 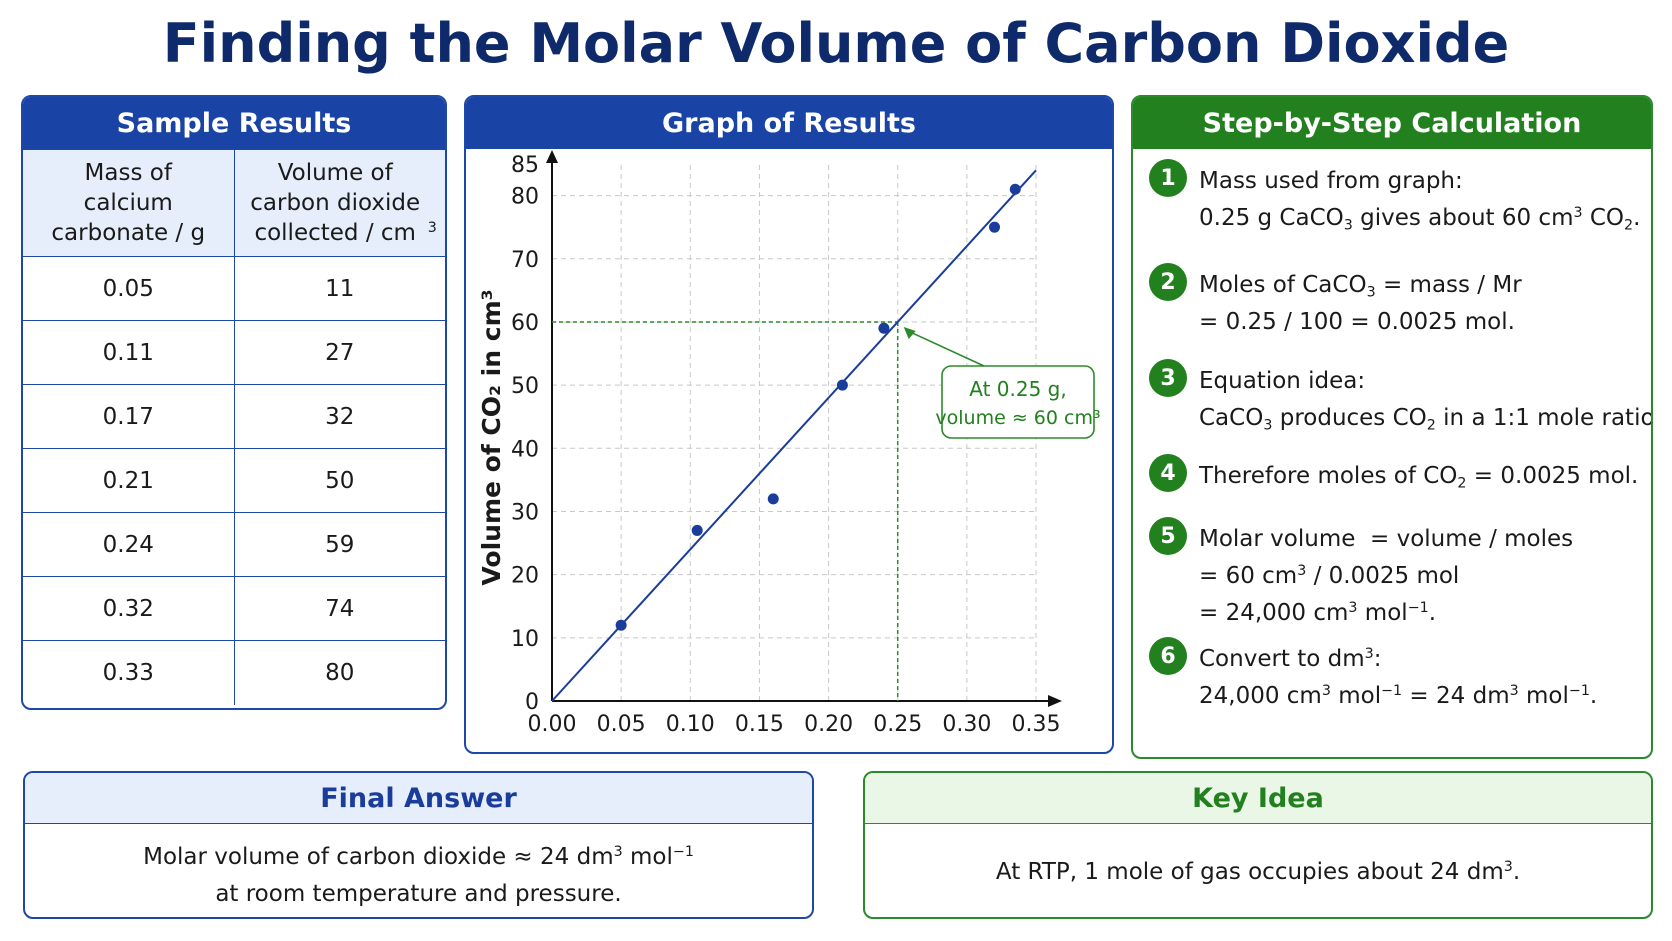 What do you see at coordinates (335, 203) in the screenshot?
I see `column-header-volume-text: Volume of carbon dioxide collected / cm` at bounding box center [335, 203].